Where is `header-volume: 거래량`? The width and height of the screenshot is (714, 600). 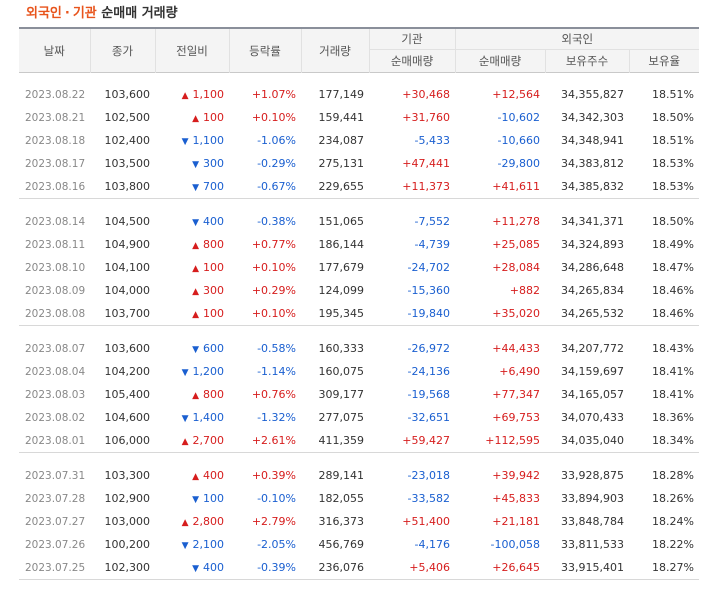
header-volume: 거래량 is located at coordinates (335, 50).